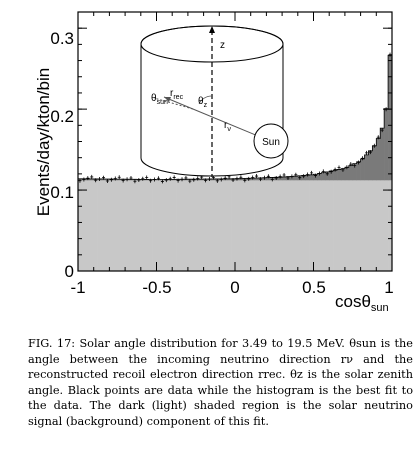  What do you see at coordinates (173, 103) in the screenshot?
I see `recoil-direction-line` at bounding box center [173, 103].